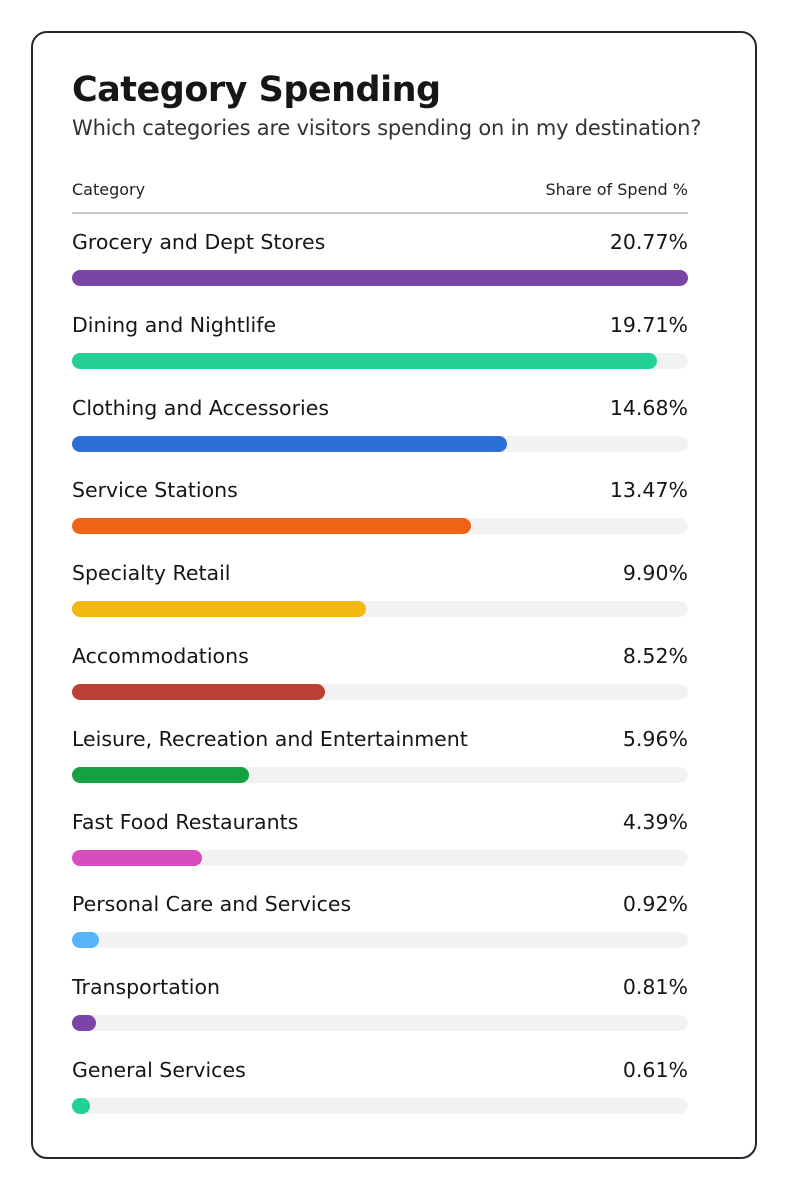 Image resolution: width=788 pixels, height=1200 pixels. I want to click on chart-title: Category Spending, so click(256, 90).